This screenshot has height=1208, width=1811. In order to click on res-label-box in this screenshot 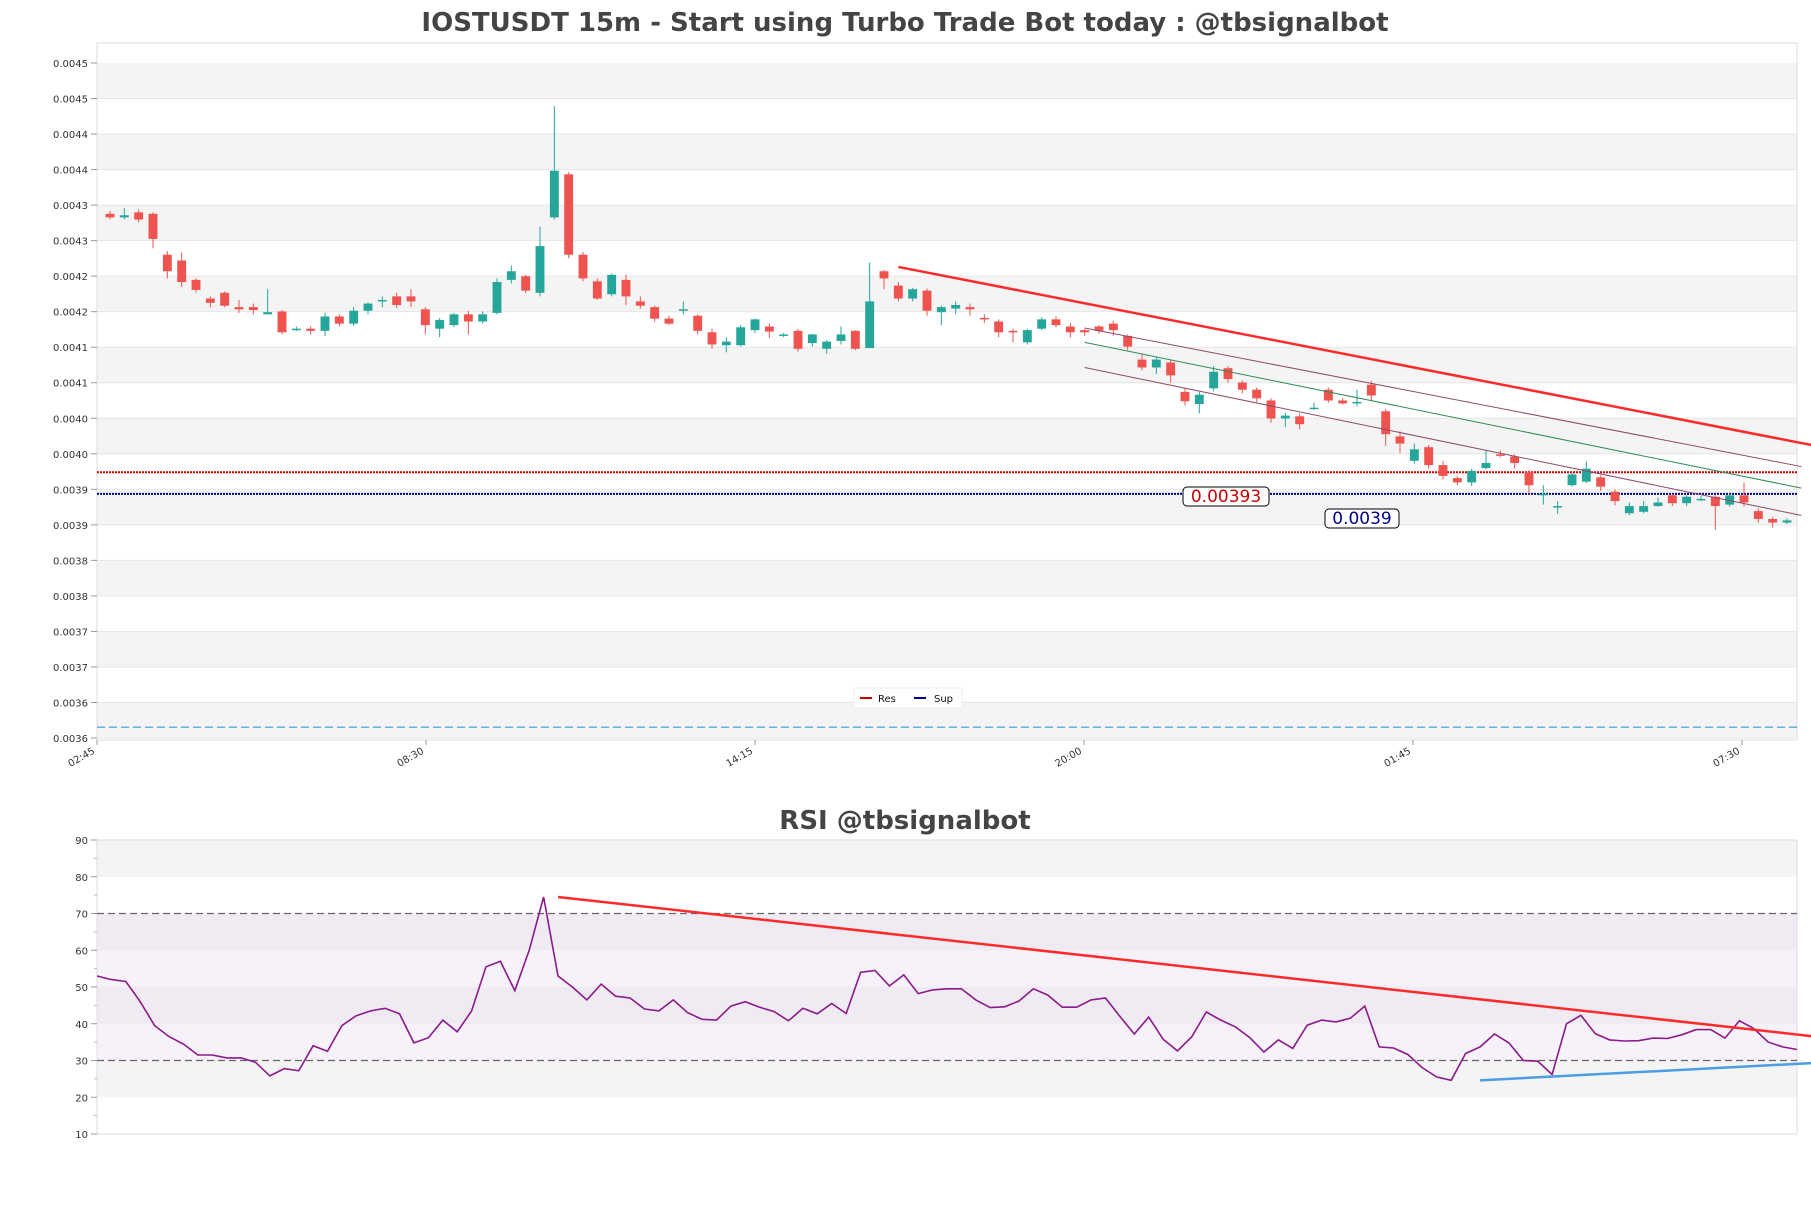, I will do `click(1226, 496)`.